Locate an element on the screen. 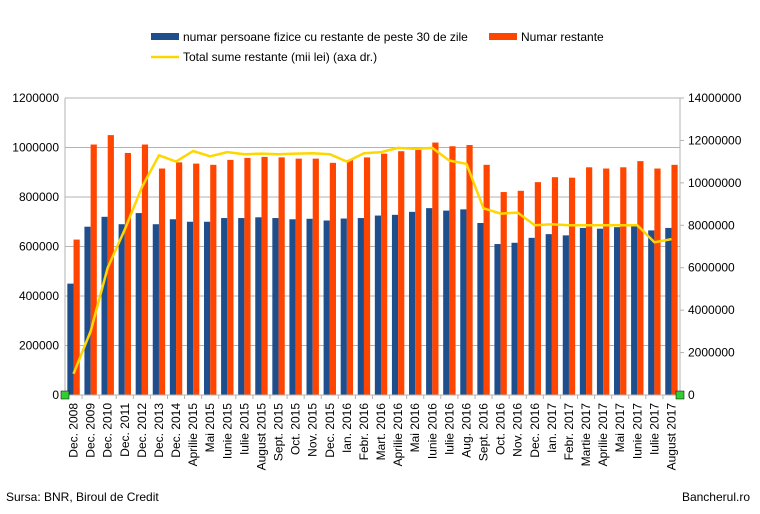 Image resolution: width=760 pixels, height=514 pixels. x-tick-label: Iunie 2015 is located at coordinates (227, 431).